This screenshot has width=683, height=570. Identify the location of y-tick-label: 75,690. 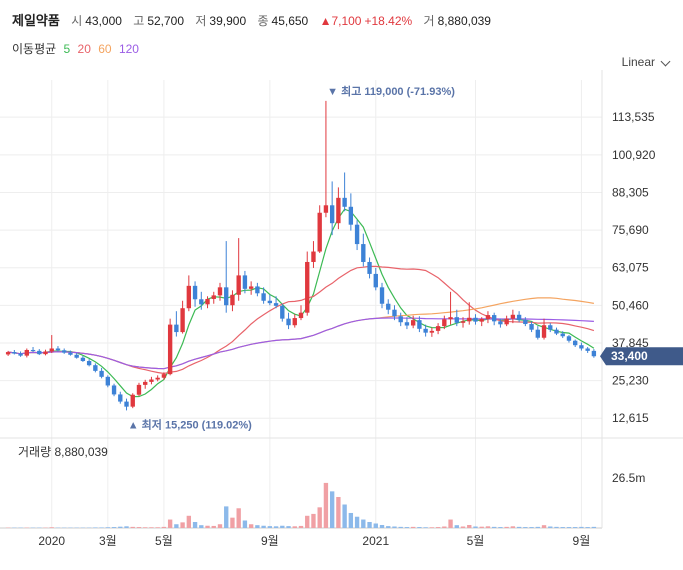
(630, 230).